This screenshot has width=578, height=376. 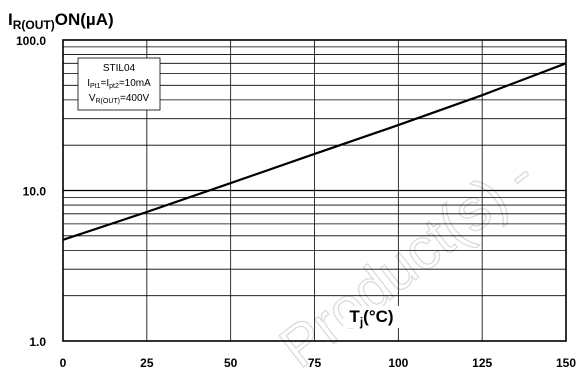 I want to click on legend-voltage: VR(OUT)=400V, so click(x=119, y=99).